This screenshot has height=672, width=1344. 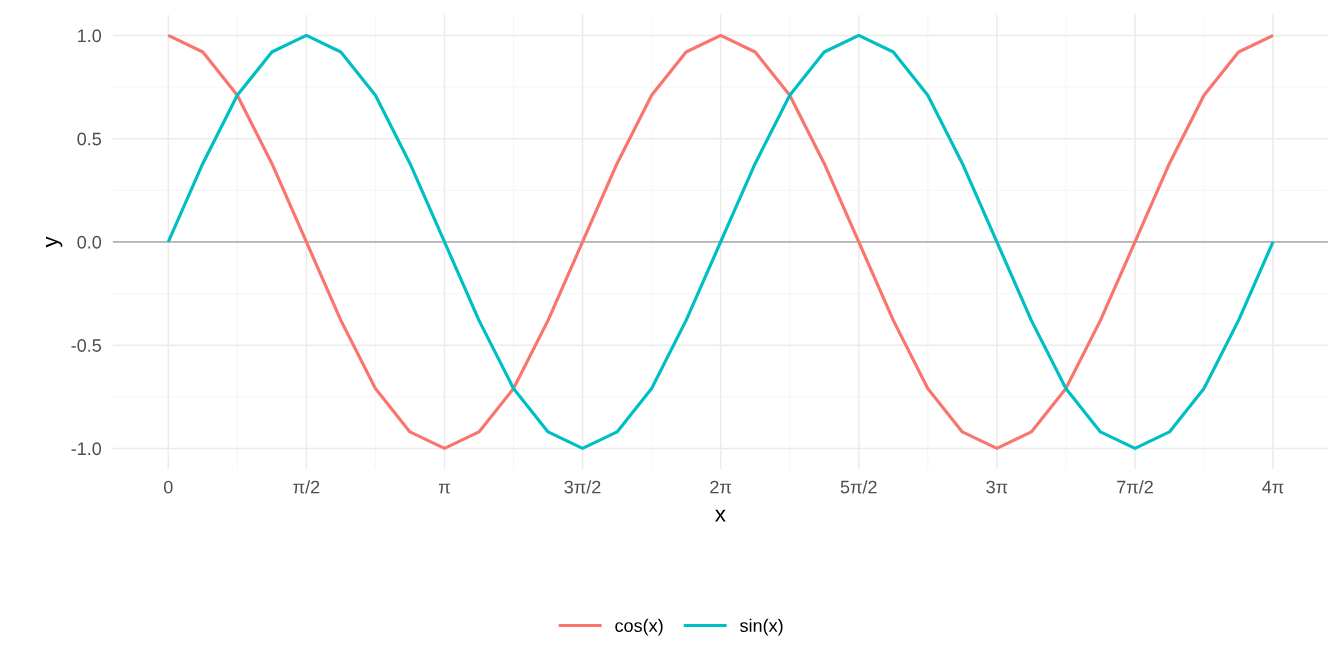 I want to click on x-tick-label: 7π/2, so click(x=1135, y=487).